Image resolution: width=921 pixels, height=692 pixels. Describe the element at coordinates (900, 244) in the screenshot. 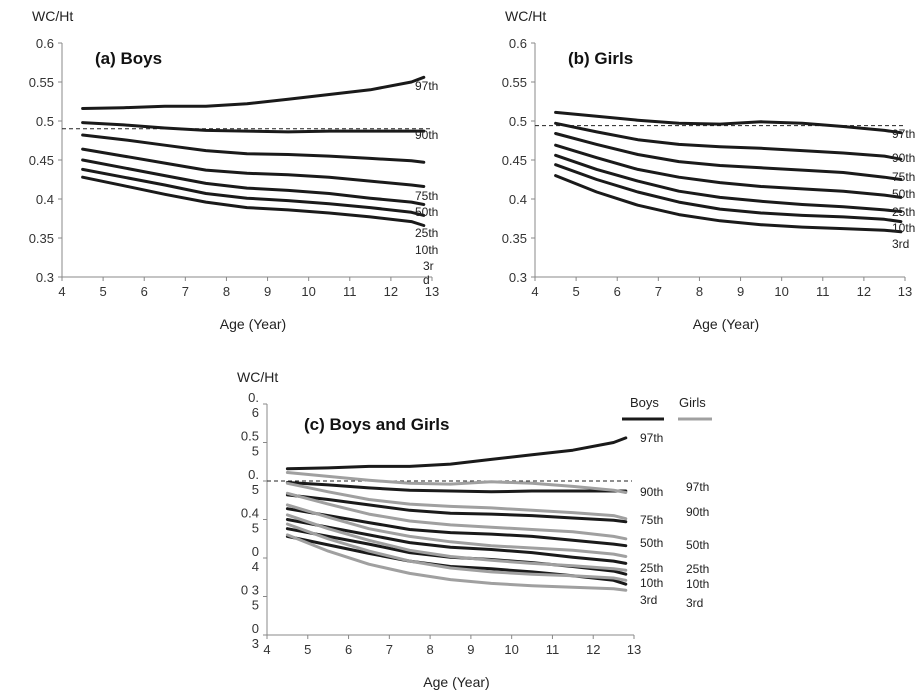

I see `percentile-label: 3rd` at that location.